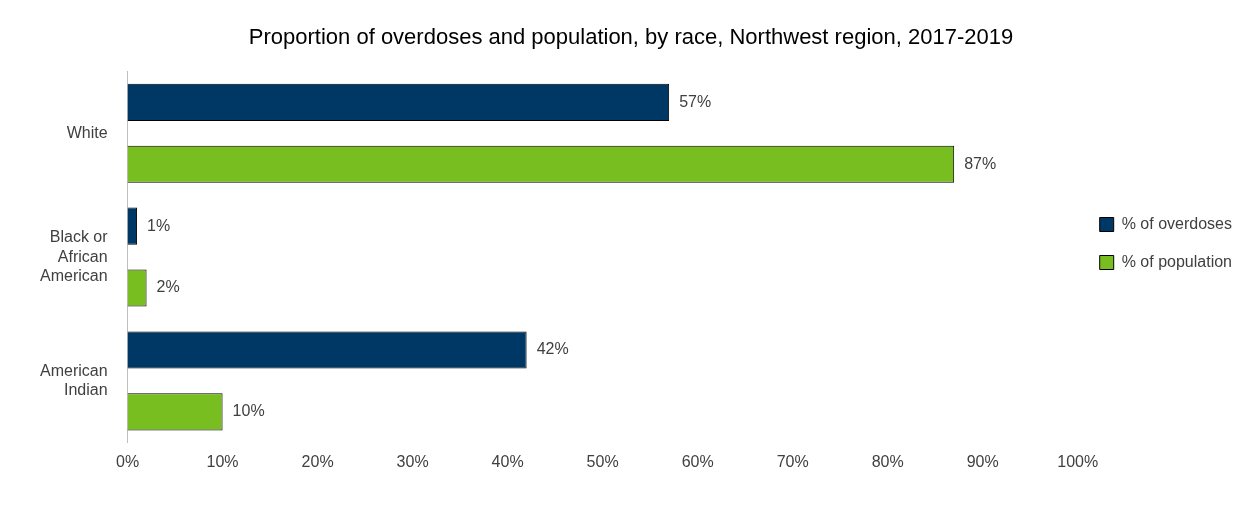  I want to click on data-label: 2%, so click(168, 287).